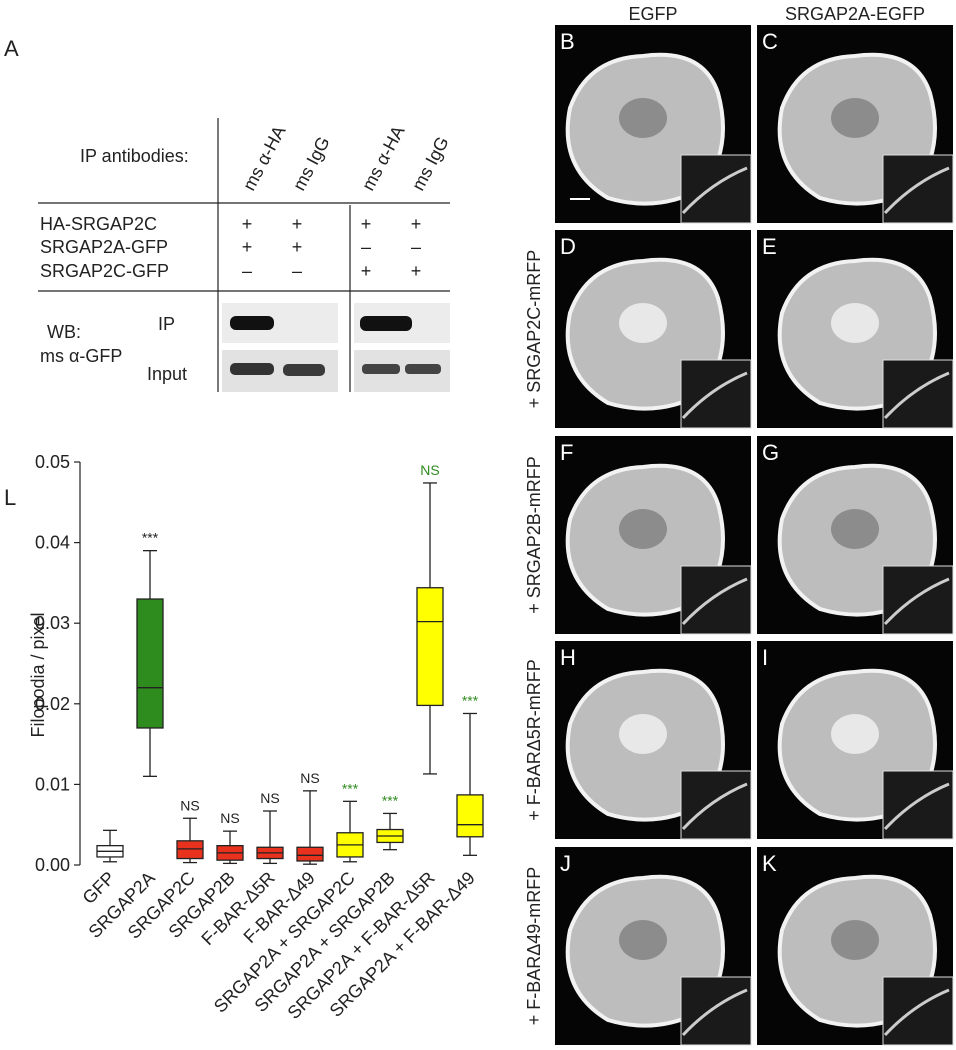  Describe the element at coordinates (769, 863) in the screenshot. I see `panel-letter: K` at that location.